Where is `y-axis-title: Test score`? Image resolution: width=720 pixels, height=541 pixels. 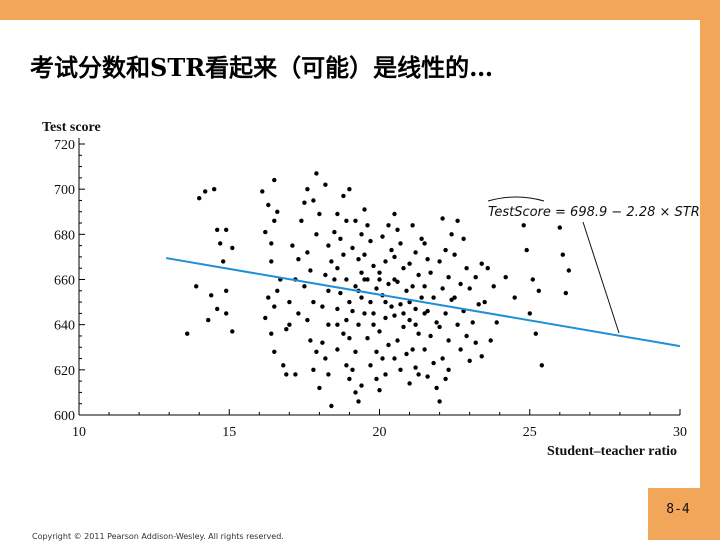 y-axis-title: Test score is located at coordinates (71, 127).